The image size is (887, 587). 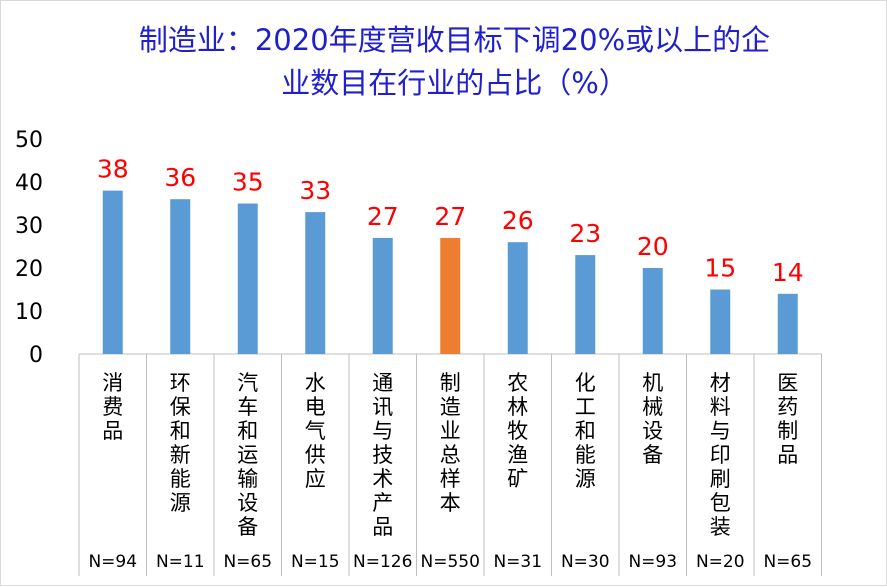 I want to click on y-tick-label: 40, so click(x=29, y=183).